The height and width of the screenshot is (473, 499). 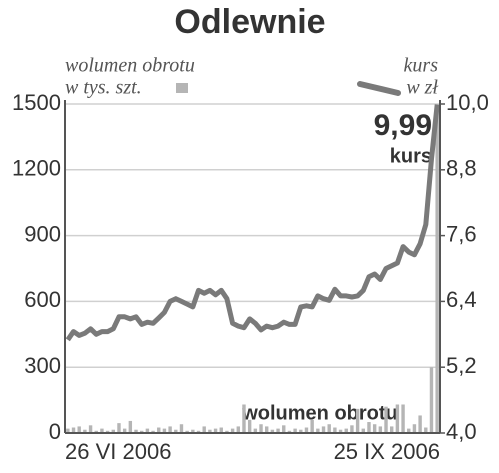 I want to click on x-tick-label: 25 IX 2006, so click(x=387, y=451).